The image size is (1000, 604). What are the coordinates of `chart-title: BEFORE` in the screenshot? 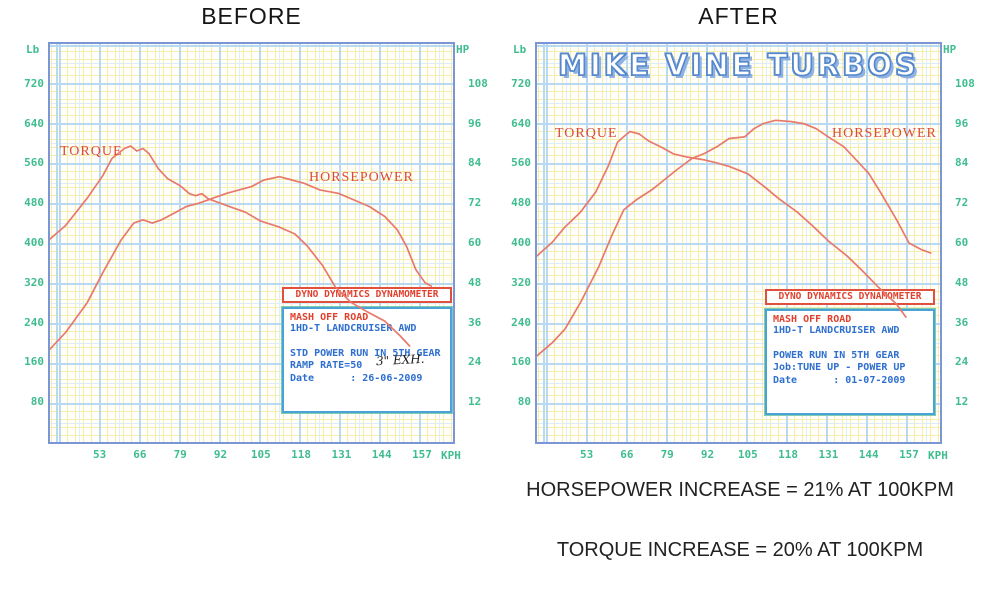 It's located at (251, 16).